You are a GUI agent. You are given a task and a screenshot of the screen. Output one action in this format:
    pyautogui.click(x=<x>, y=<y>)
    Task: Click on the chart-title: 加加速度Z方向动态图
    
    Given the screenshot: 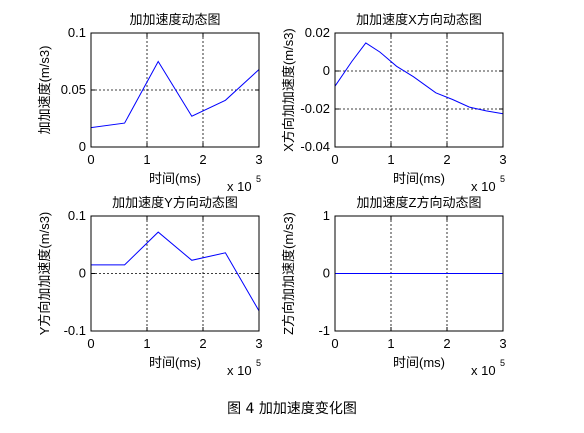 What is the action you would take?
    pyautogui.click(x=419, y=202)
    